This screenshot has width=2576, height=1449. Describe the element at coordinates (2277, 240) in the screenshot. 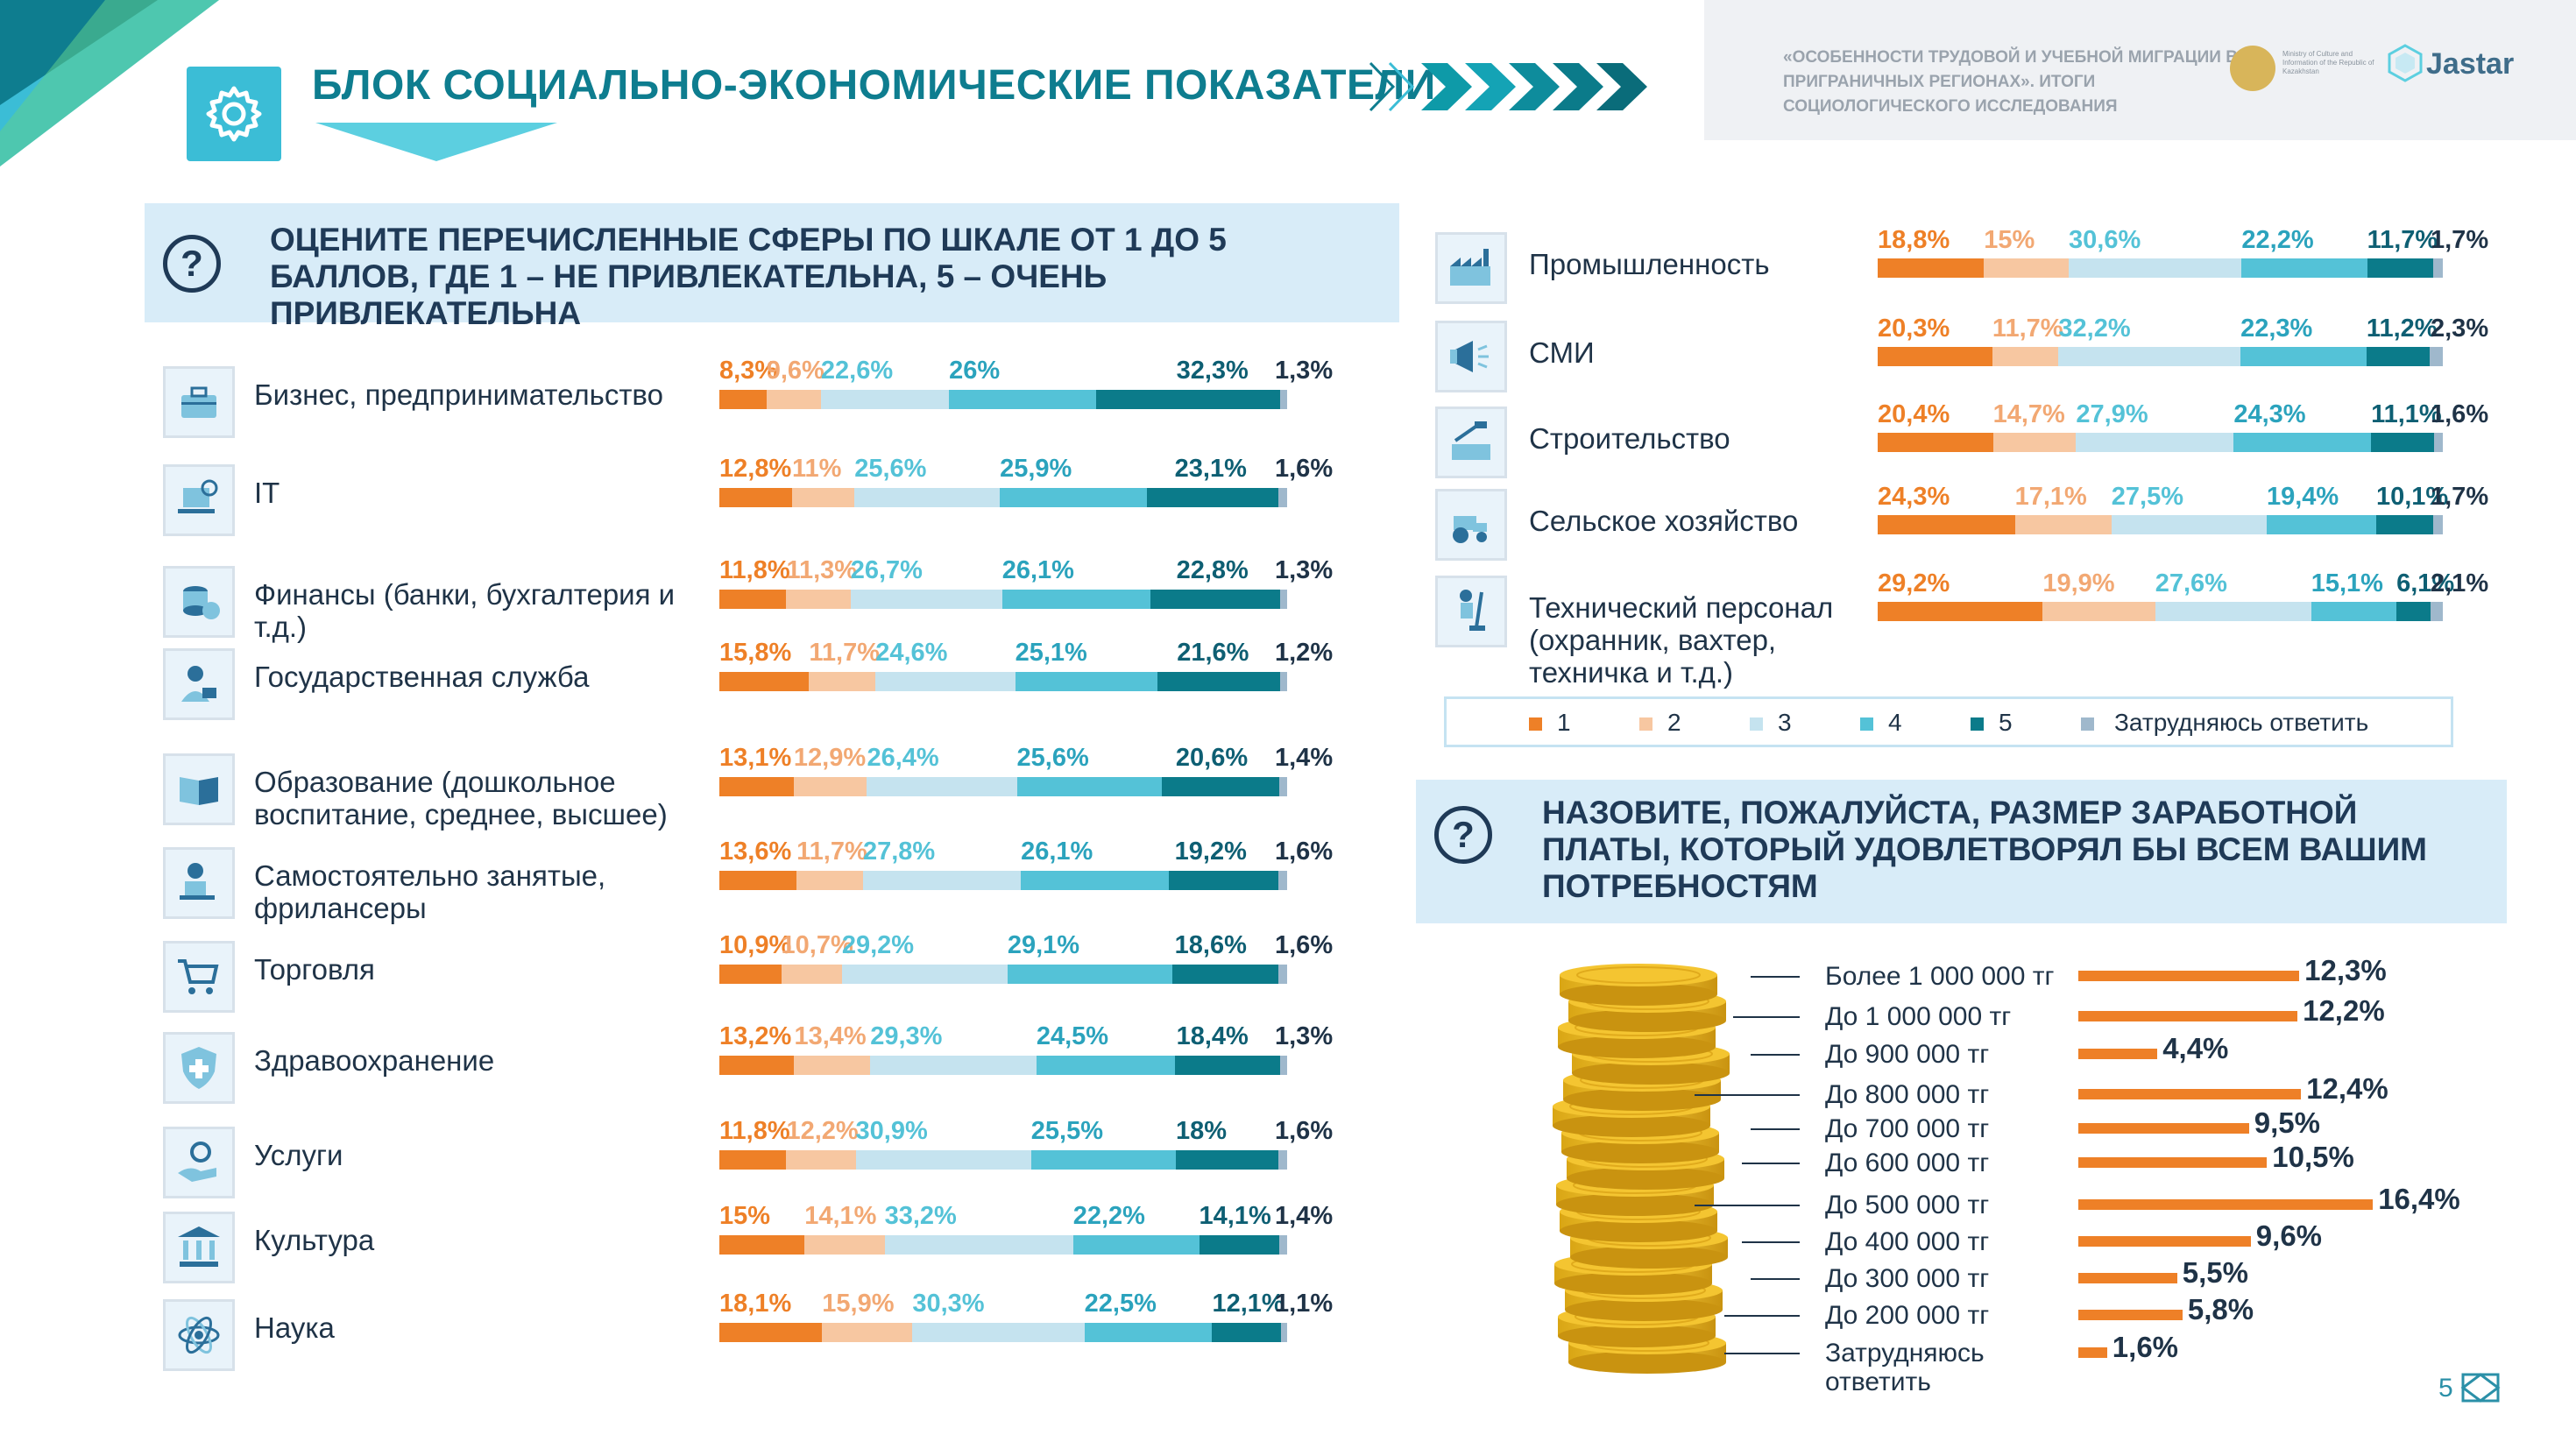

I see `value-label-4: 22,2%` at that location.